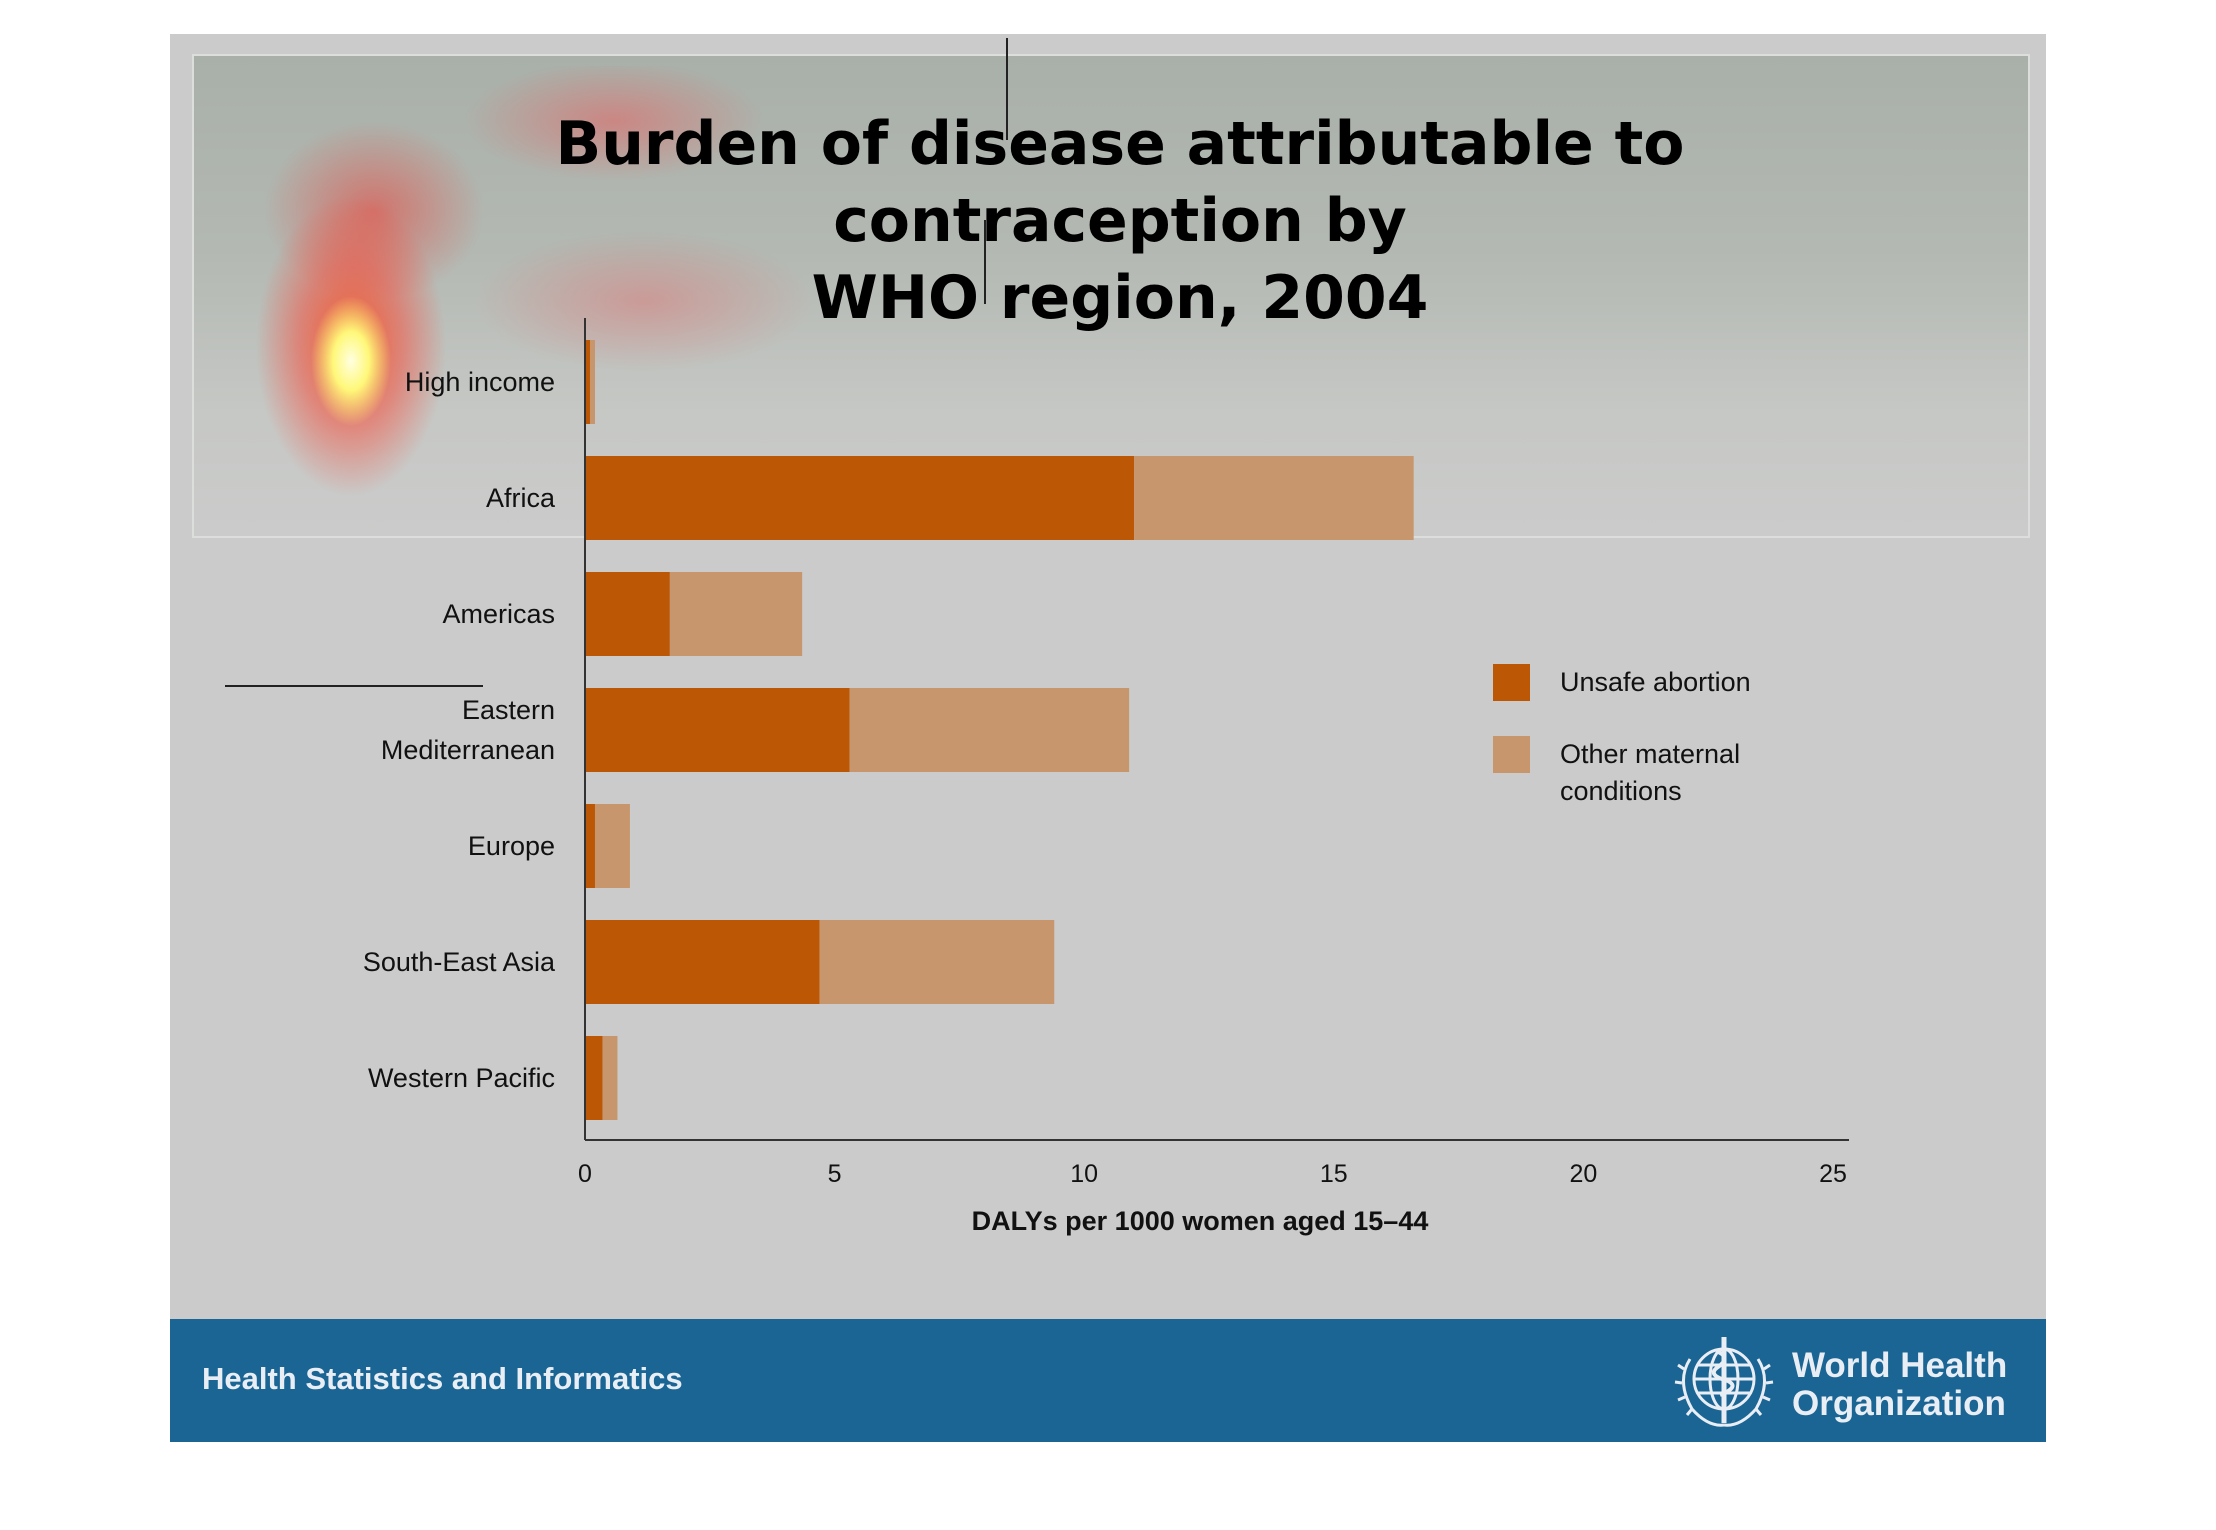  I want to click on cursor-line-top, so click(1007, 89).